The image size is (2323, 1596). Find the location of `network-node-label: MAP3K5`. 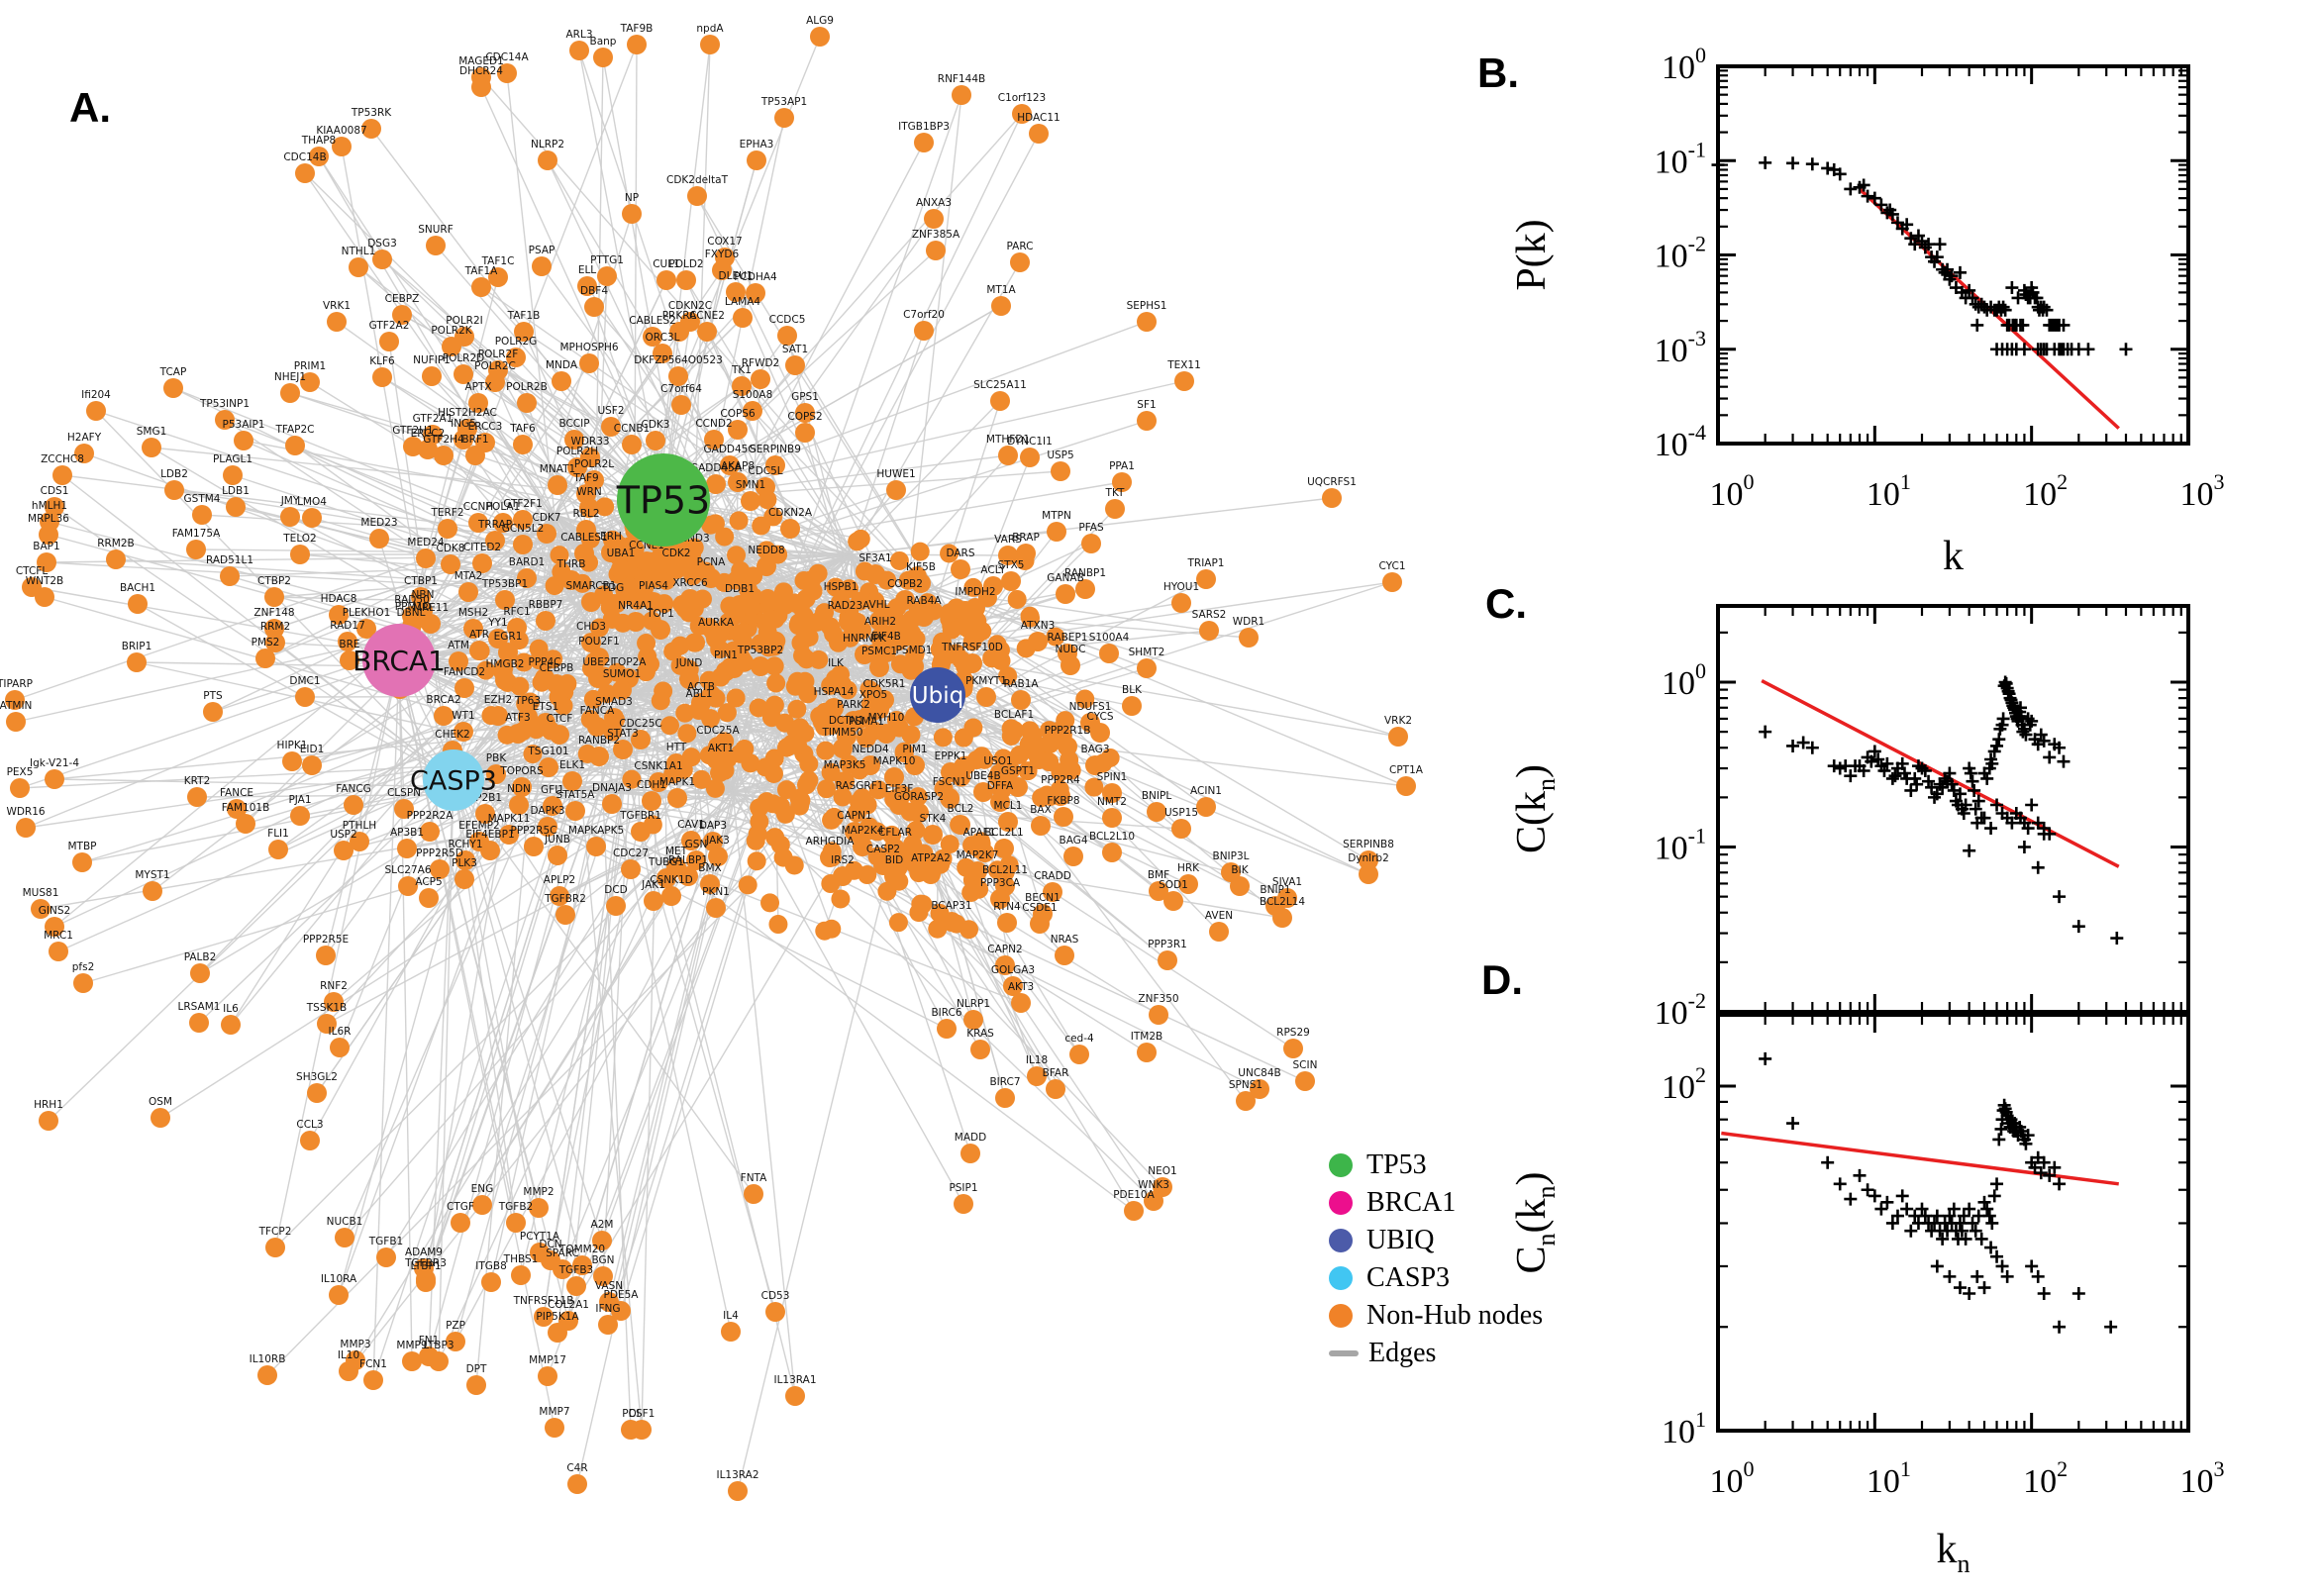

network-node-label: MAP3K5 is located at coordinates (845, 765).